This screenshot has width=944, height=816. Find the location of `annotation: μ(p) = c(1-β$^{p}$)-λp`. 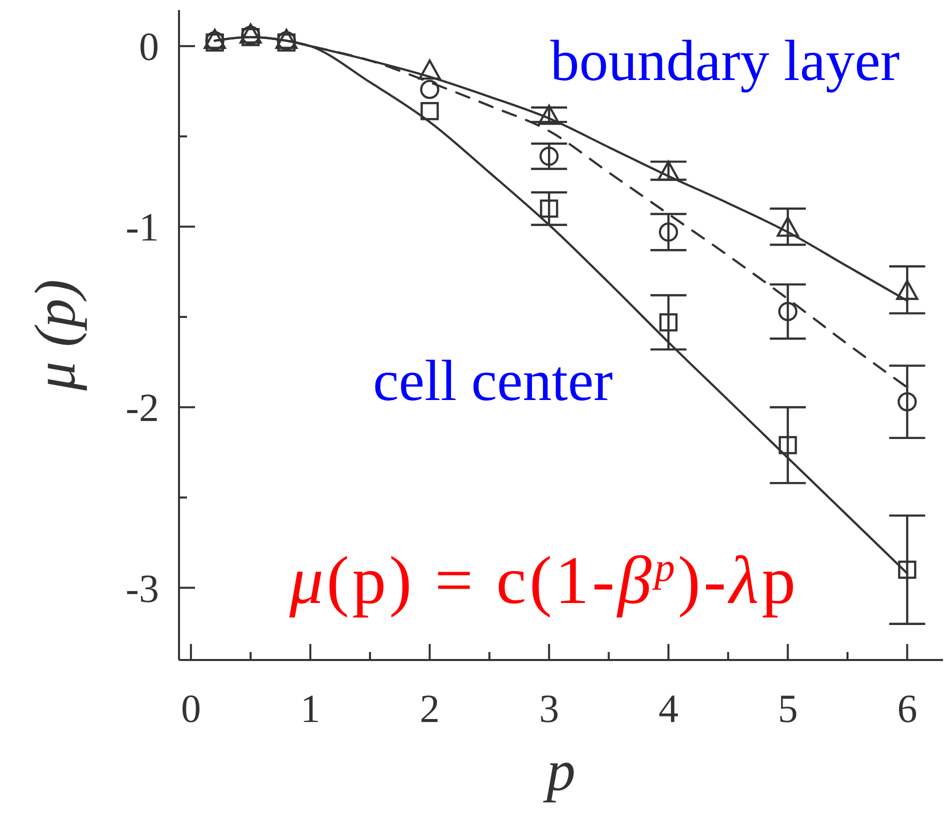

annotation: μ(p) = c(1-β$^{p}$)-λp is located at coordinates (543, 580).